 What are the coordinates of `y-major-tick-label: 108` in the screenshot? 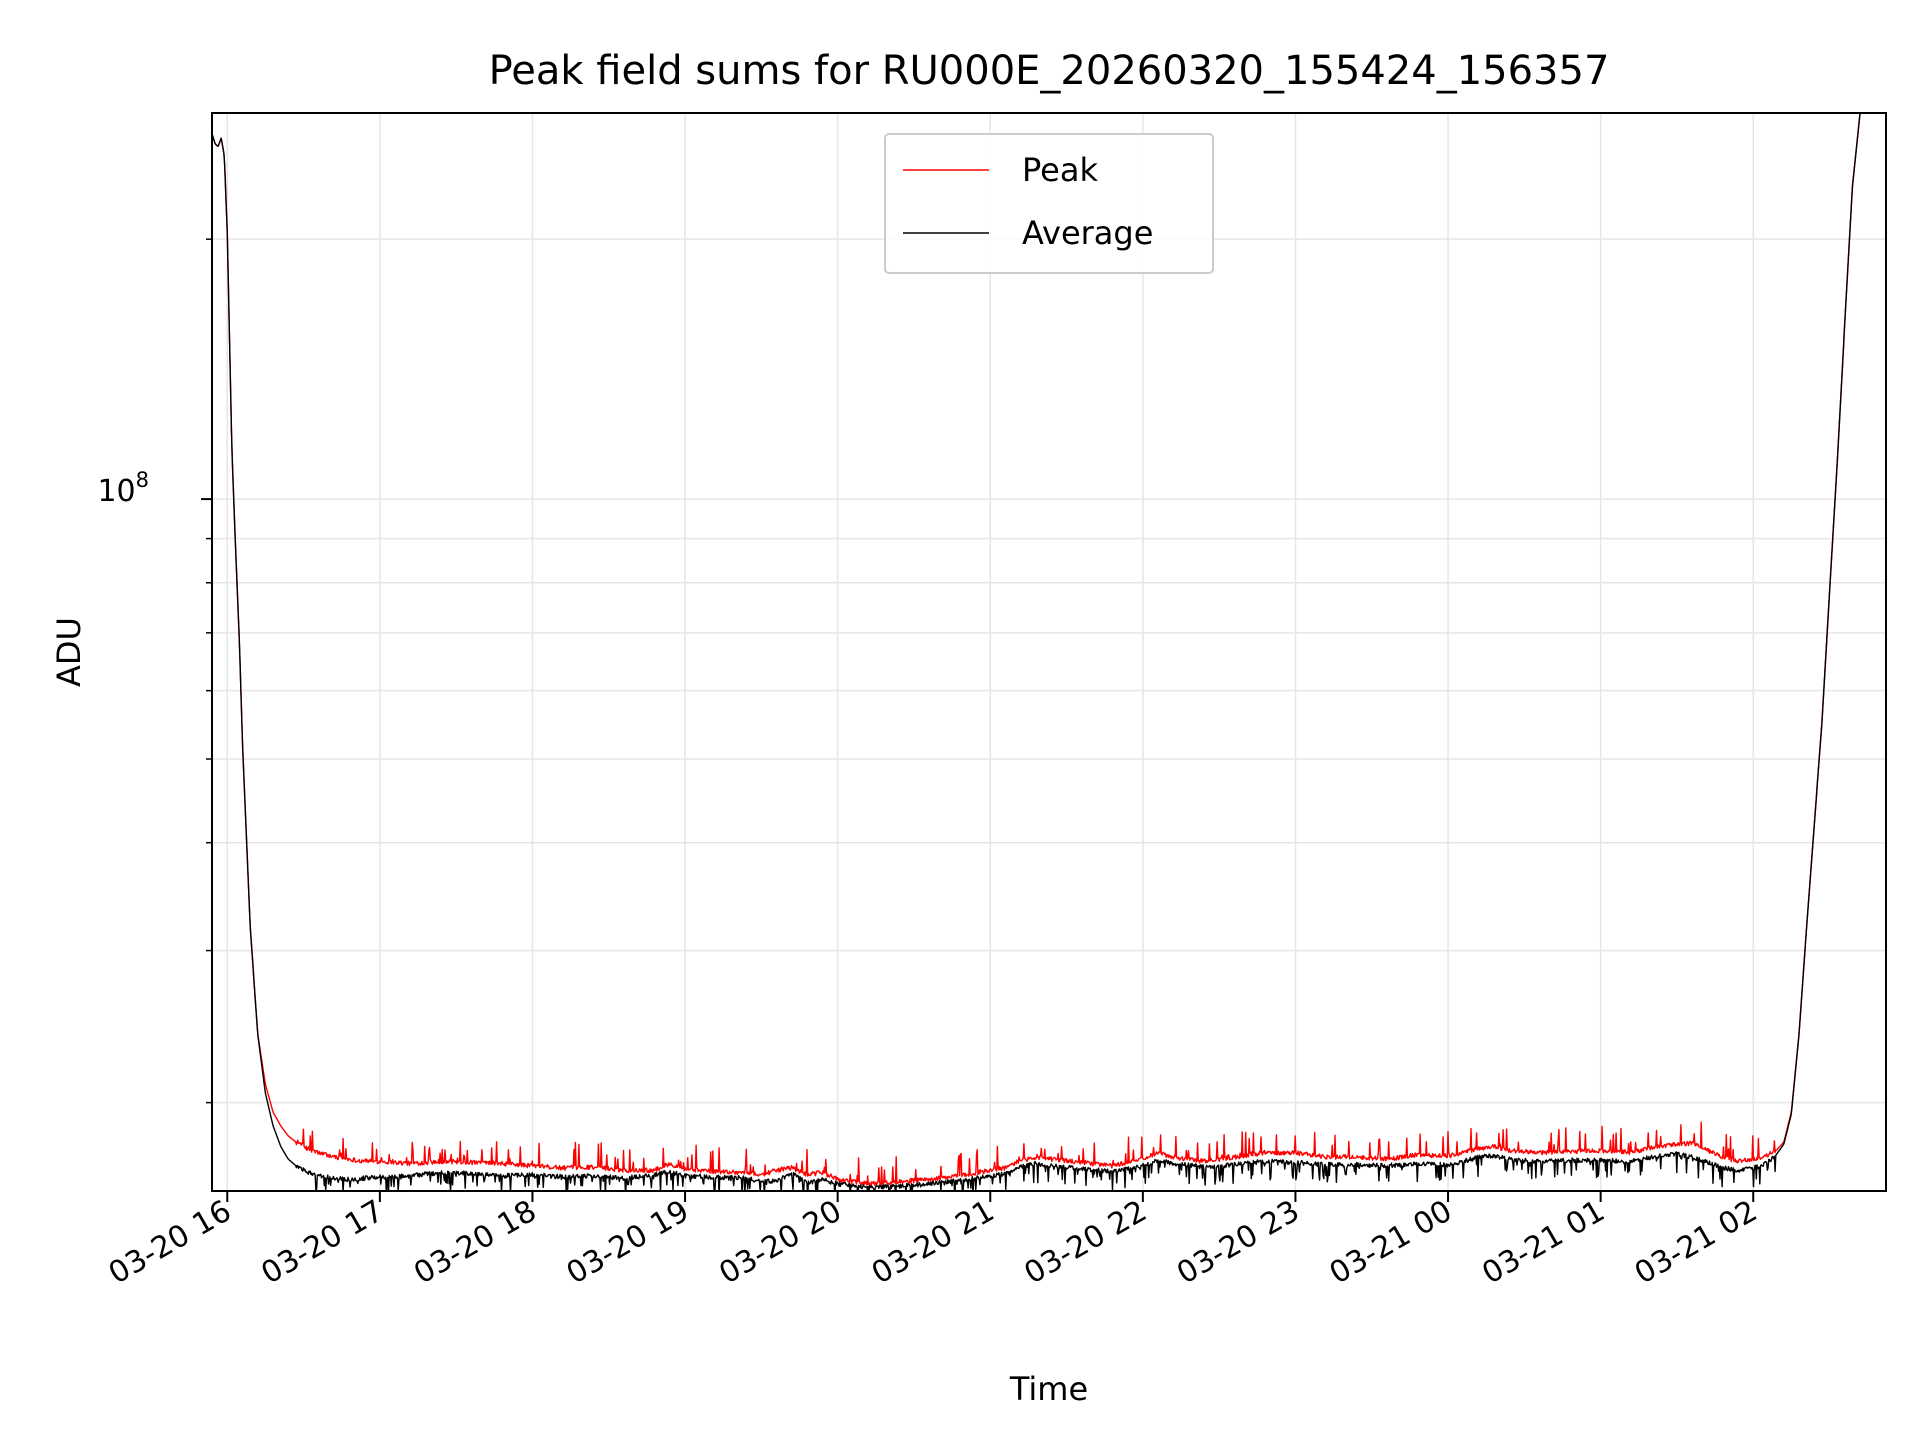 It's located at (123, 488).